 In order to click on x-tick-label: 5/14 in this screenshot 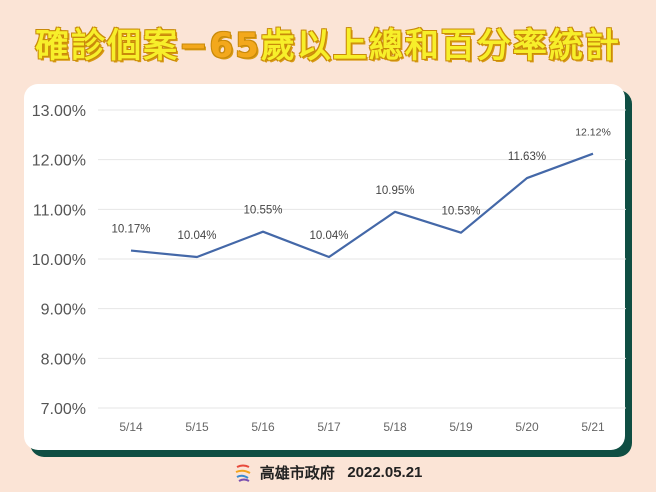, I will do `click(131, 427)`.